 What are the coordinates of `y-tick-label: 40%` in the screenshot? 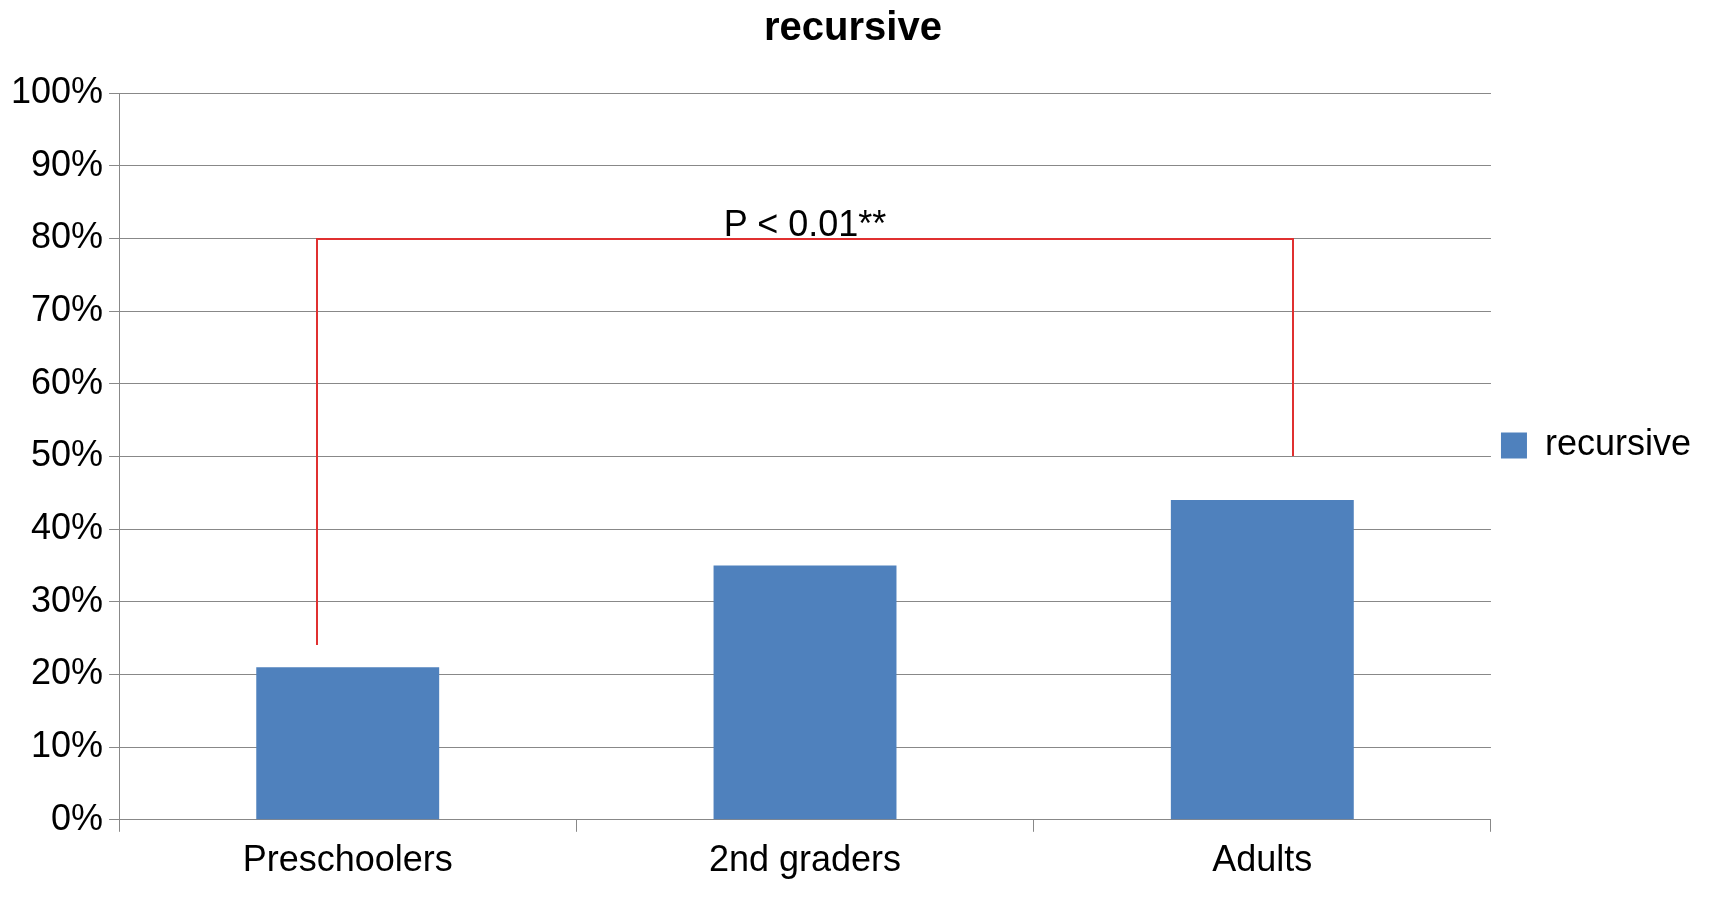 It's located at (67, 526).